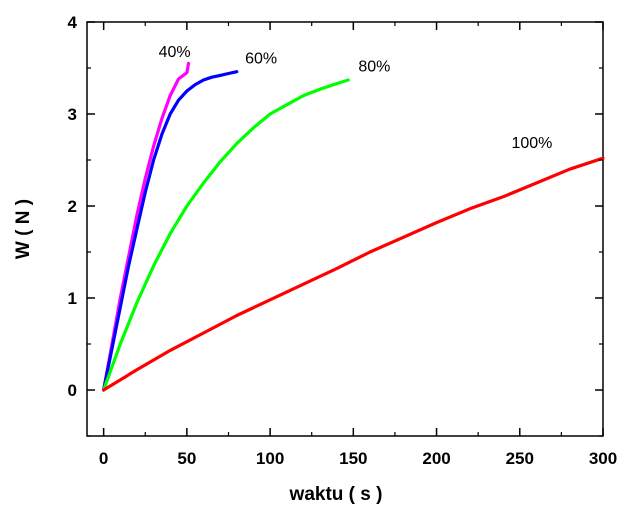 The image size is (623, 513). I want to click on x-tick-label: 150, so click(353, 458).